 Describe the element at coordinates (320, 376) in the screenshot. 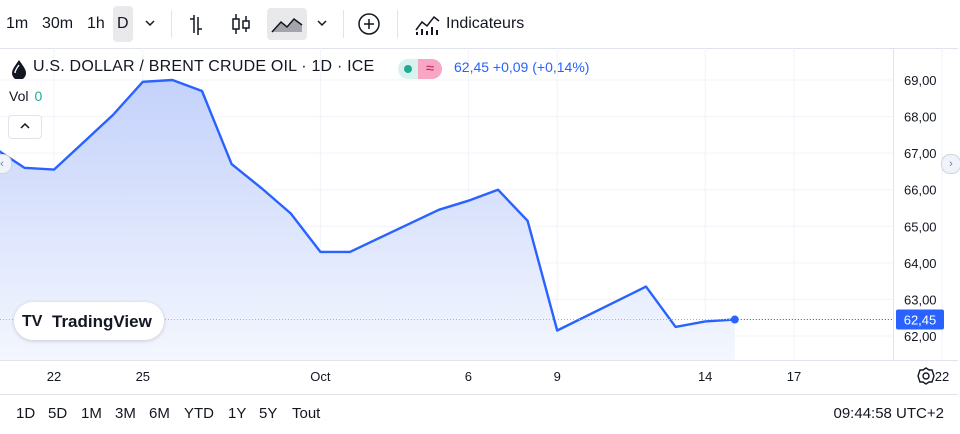

I see `x-tick-label: Oct` at that location.